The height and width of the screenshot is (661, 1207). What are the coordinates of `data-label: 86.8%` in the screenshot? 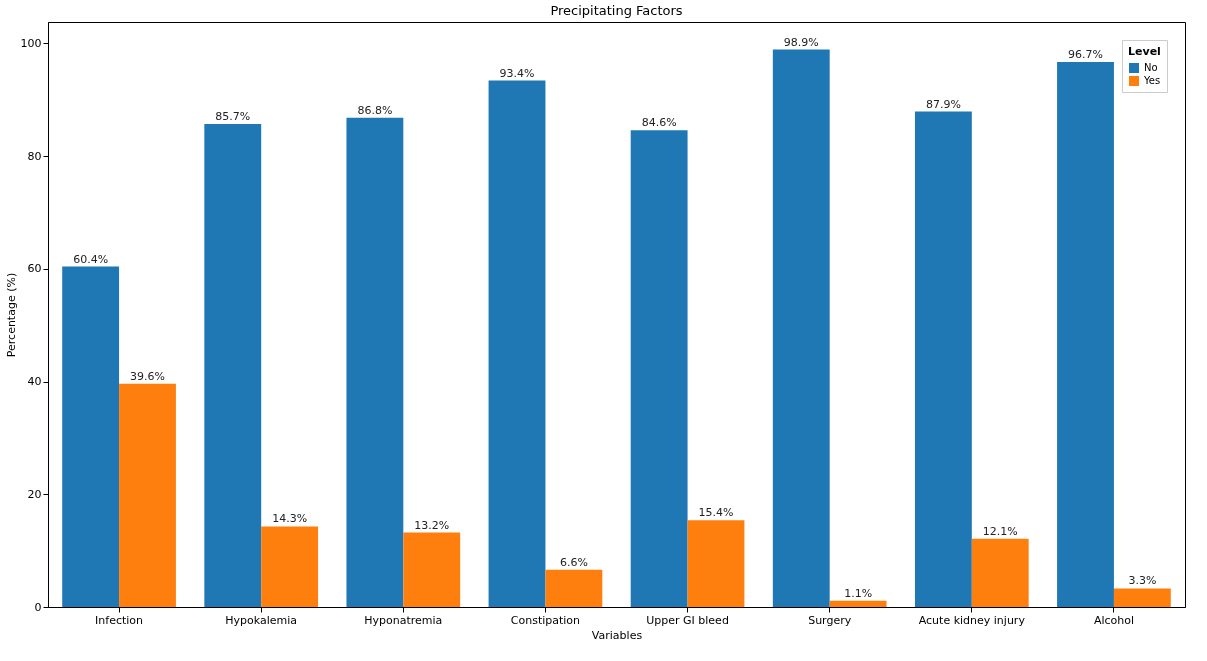 It's located at (375, 110).